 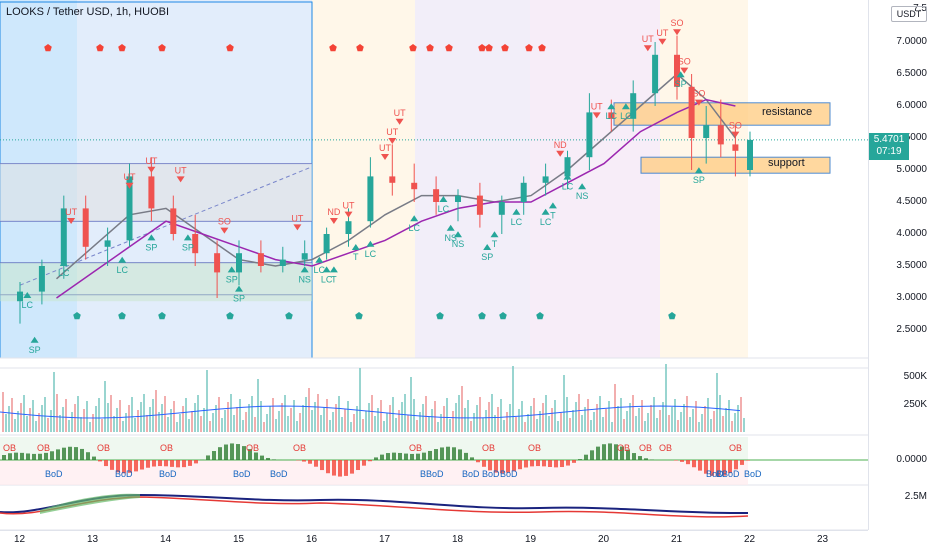 What do you see at coordinates (35, 350) in the screenshot?
I see `signal-label: SP` at bounding box center [35, 350].